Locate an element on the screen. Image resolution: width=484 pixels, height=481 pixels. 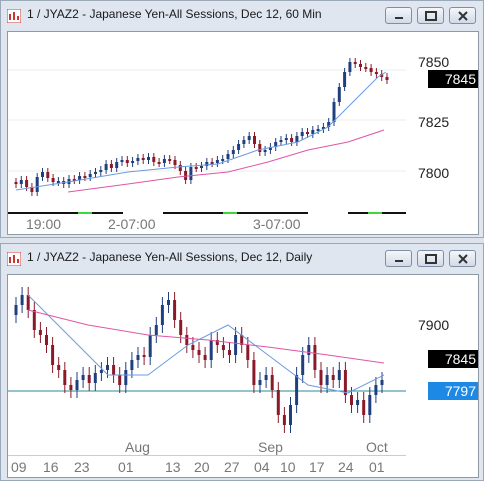
y-tick: 7850 is located at coordinates (434, 62).